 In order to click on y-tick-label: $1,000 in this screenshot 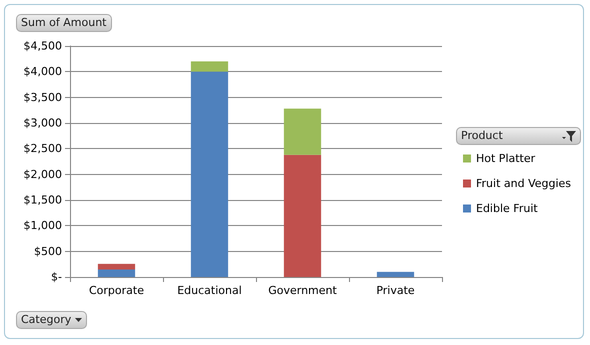, I will do `click(43, 225)`.